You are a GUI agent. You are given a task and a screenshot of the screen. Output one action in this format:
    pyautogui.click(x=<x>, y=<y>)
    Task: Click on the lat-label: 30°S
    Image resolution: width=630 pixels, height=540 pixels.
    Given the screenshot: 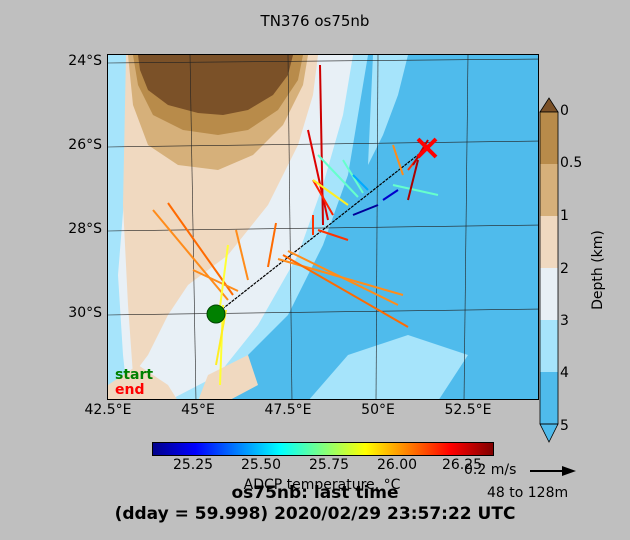 What is the action you would take?
    pyautogui.click(x=85, y=313)
    